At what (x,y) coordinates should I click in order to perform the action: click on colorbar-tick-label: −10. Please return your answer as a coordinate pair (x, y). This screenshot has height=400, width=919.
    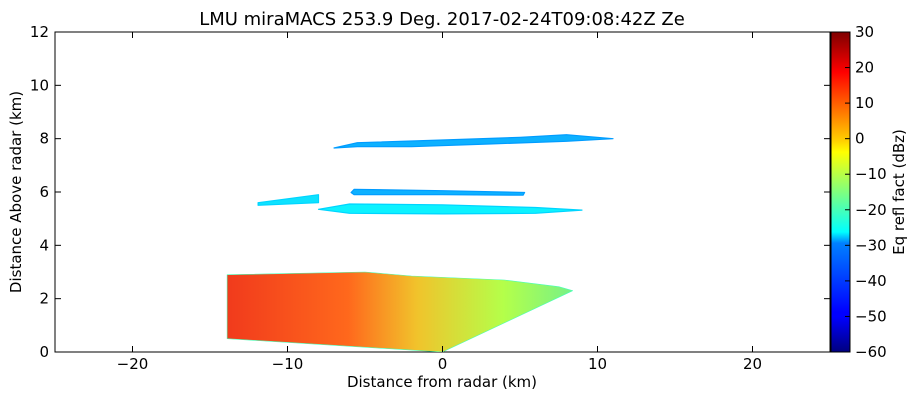
    Looking at the image, I should click on (871, 174).